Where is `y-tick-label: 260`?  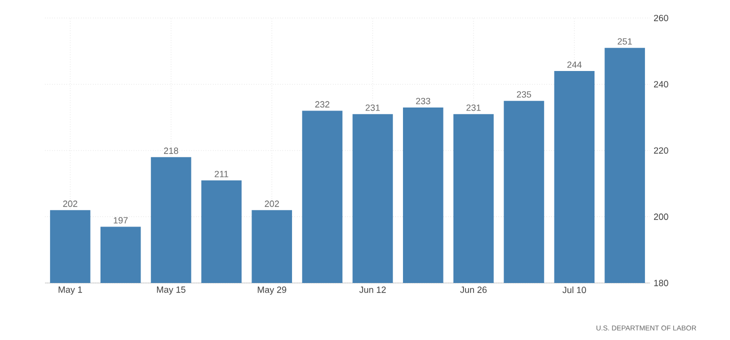
y-tick-label: 260 is located at coordinates (661, 18).